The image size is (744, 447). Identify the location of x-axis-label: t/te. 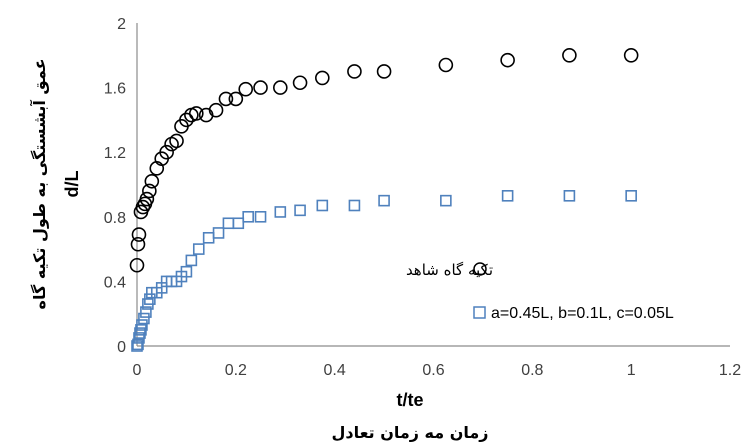
(410, 400).